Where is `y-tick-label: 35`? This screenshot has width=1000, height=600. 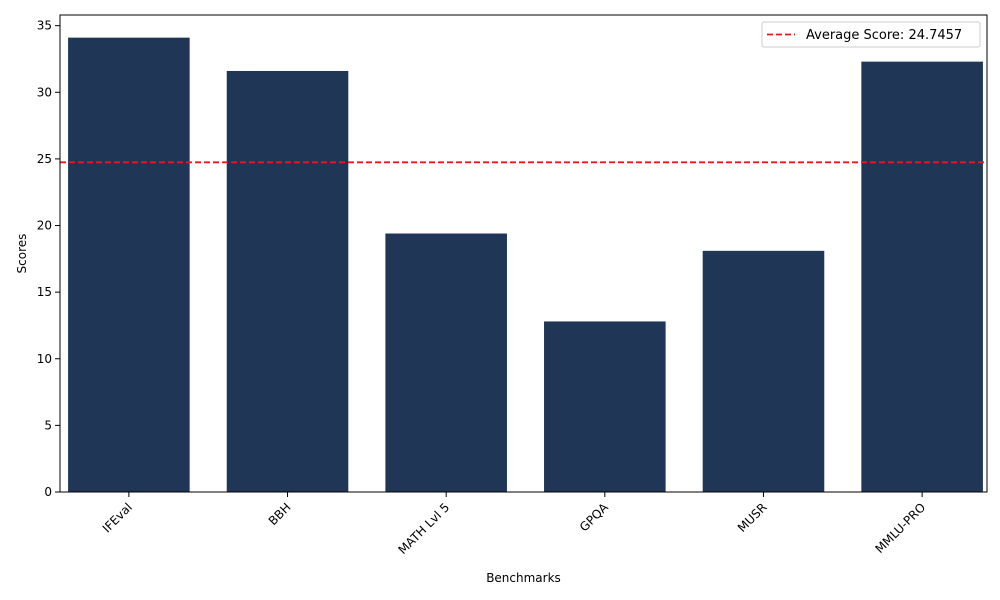 y-tick-label: 35 is located at coordinates (44, 26).